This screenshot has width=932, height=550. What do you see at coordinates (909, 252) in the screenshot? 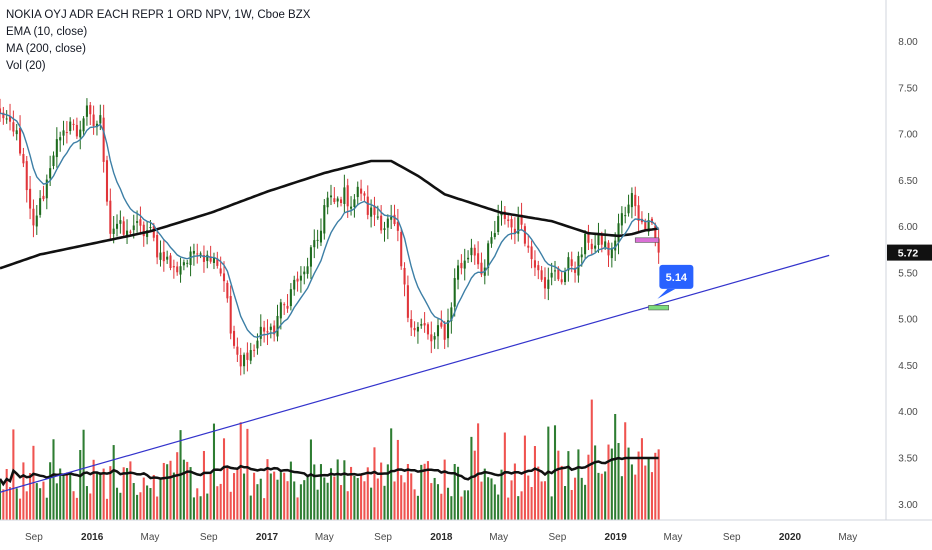
I see `last-price-marker` at bounding box center [909, 252].